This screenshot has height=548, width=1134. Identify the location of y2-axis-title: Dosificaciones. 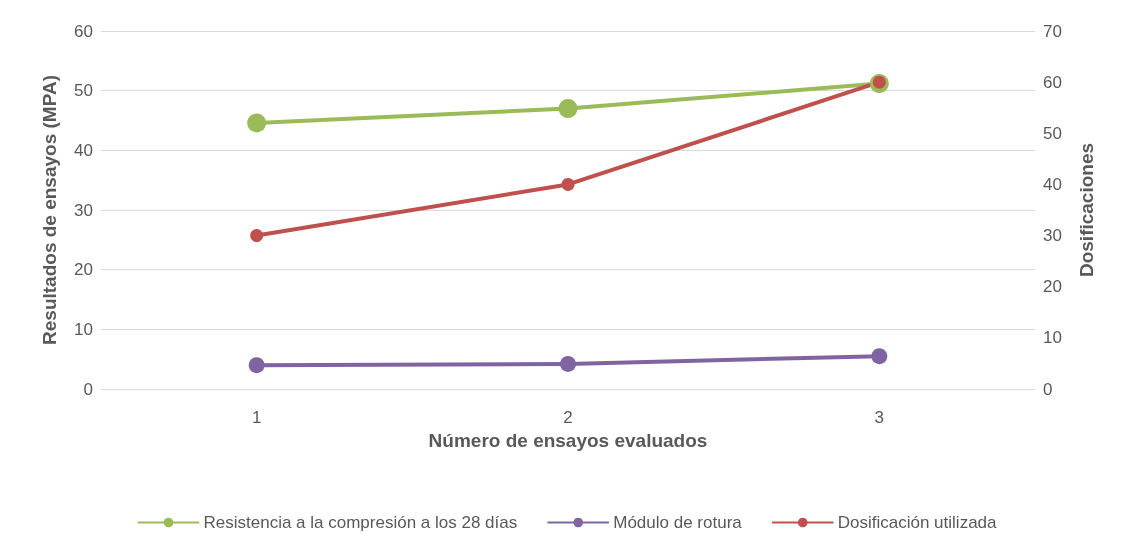
(1086, 210).